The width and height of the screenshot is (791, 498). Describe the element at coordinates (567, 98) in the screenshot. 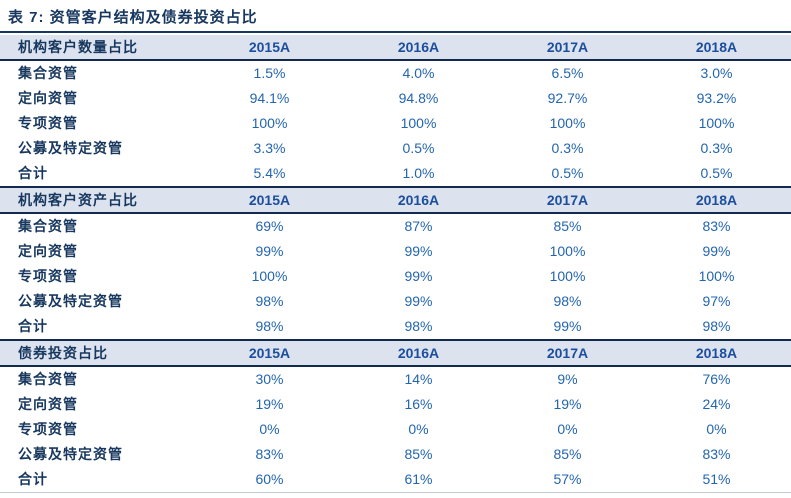

I see `cell-value: 92.7%` at that location.